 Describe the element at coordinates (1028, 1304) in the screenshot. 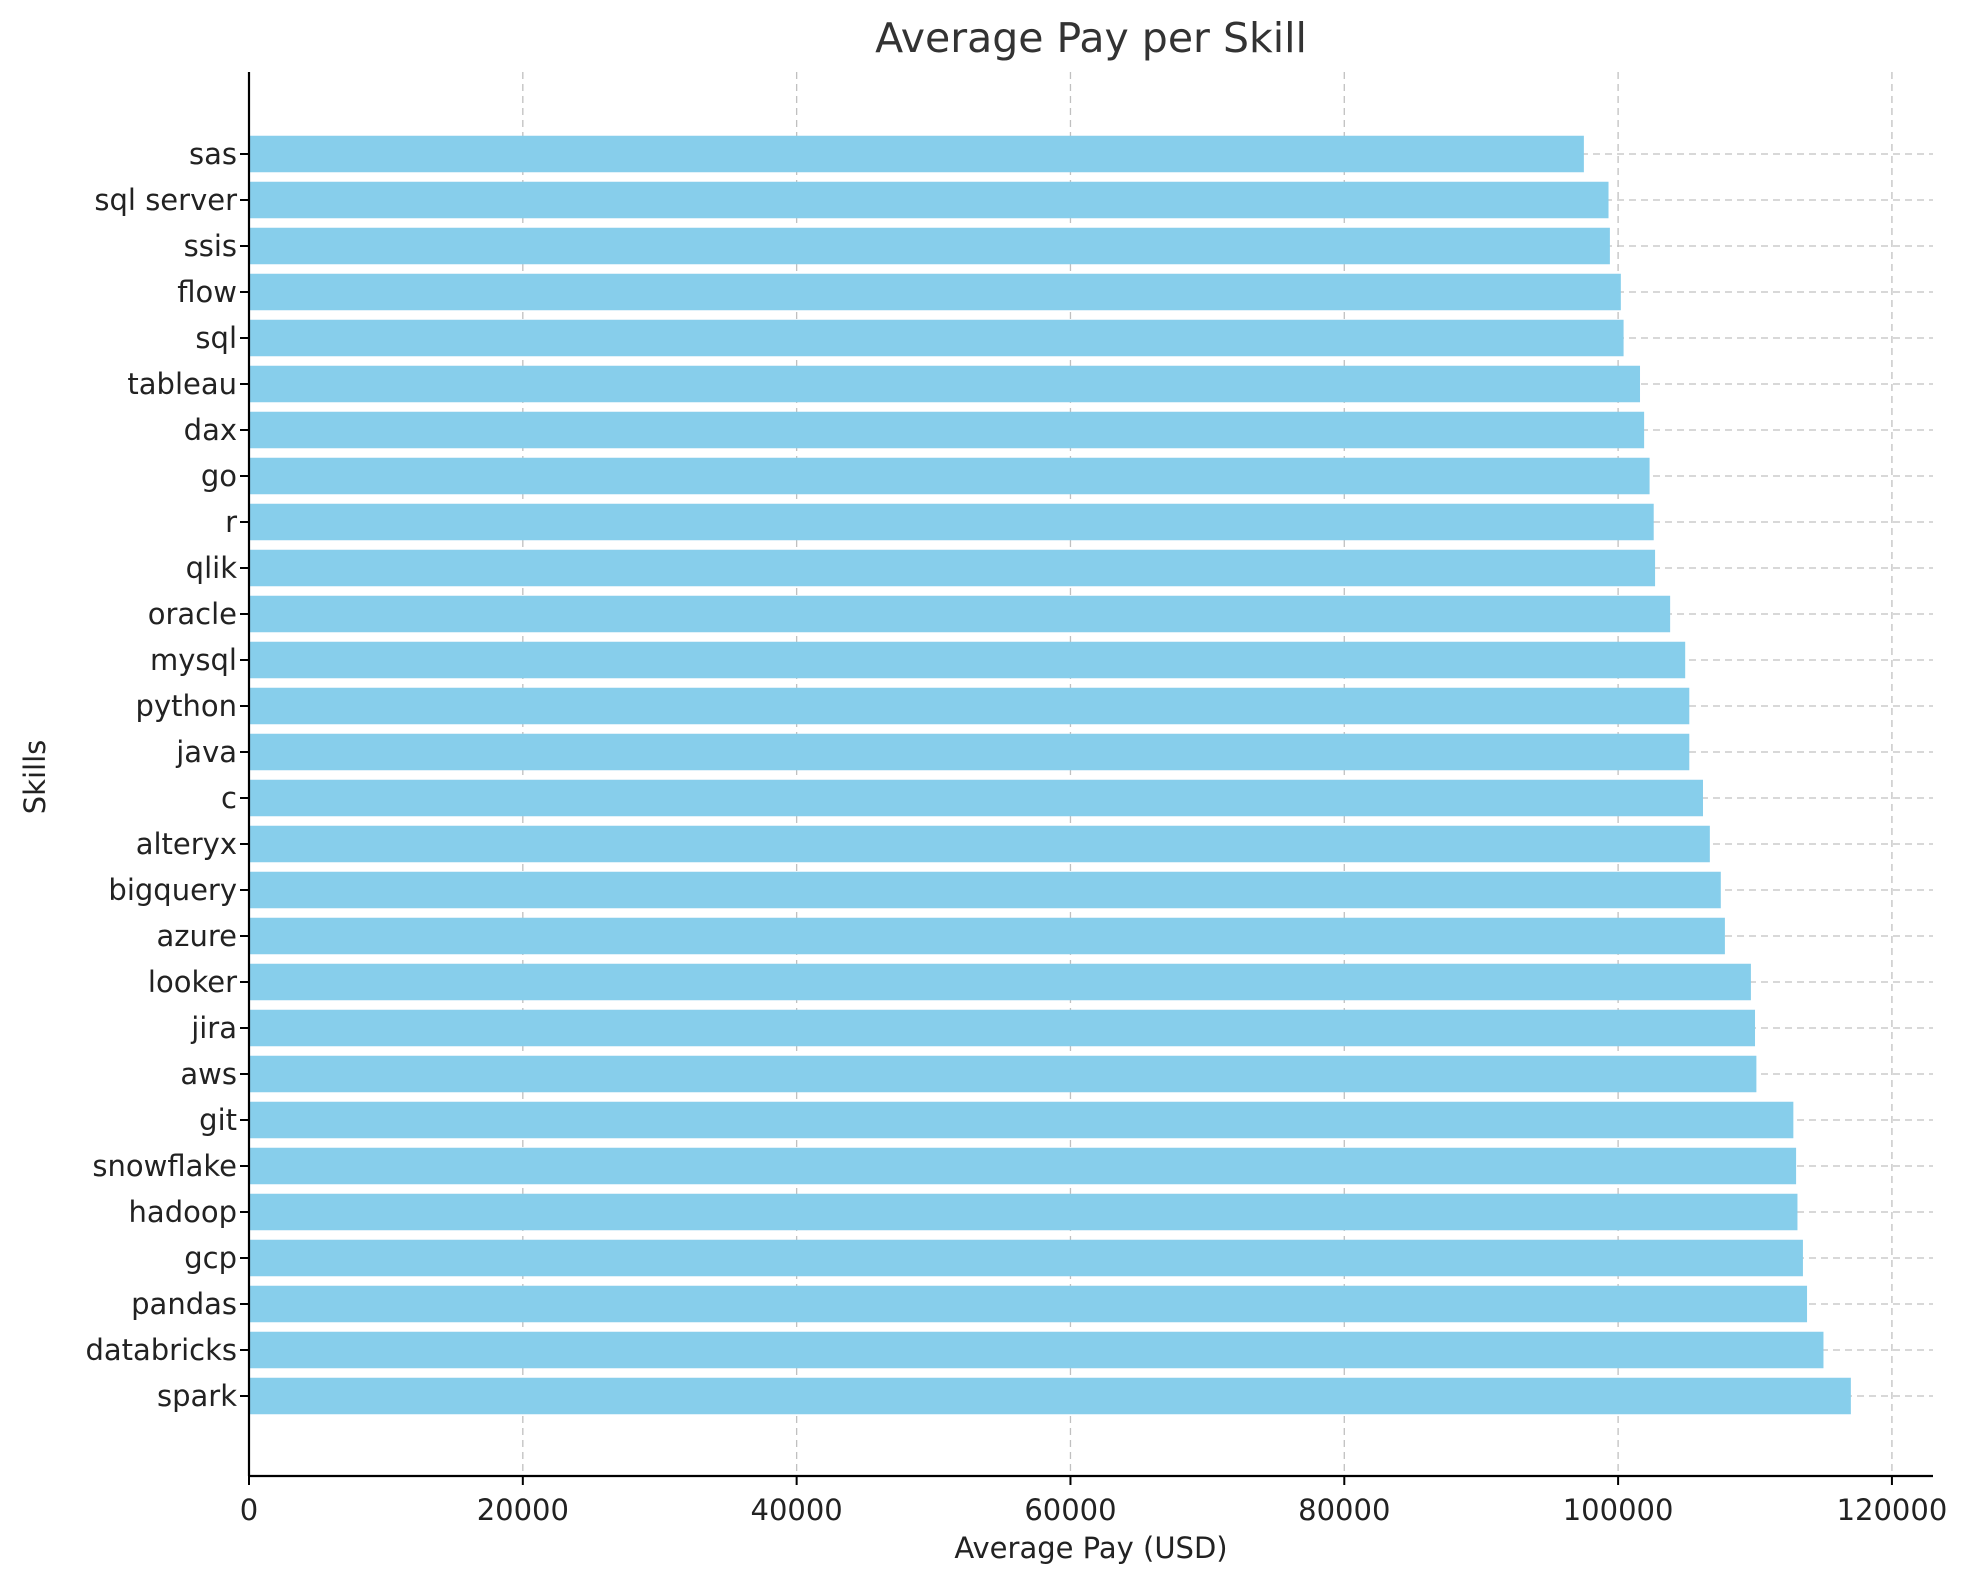

I see `bar-pandas` at that location.